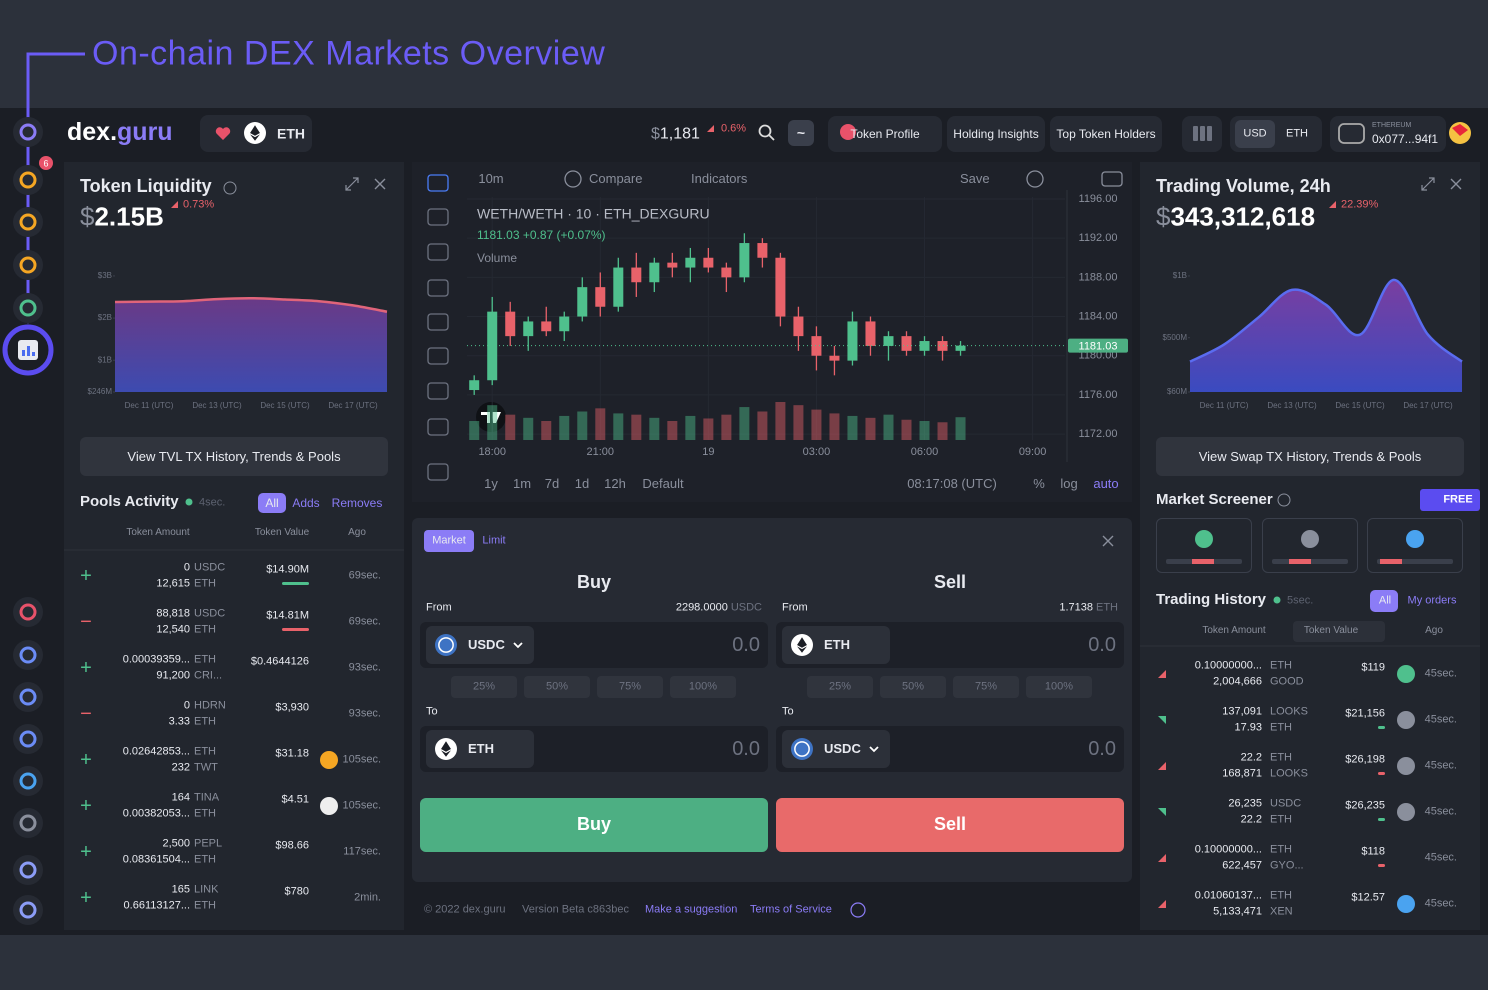  I want to click on liquidity-button-label: View TVL TX History, Trends & Pools, so click(234, 457).